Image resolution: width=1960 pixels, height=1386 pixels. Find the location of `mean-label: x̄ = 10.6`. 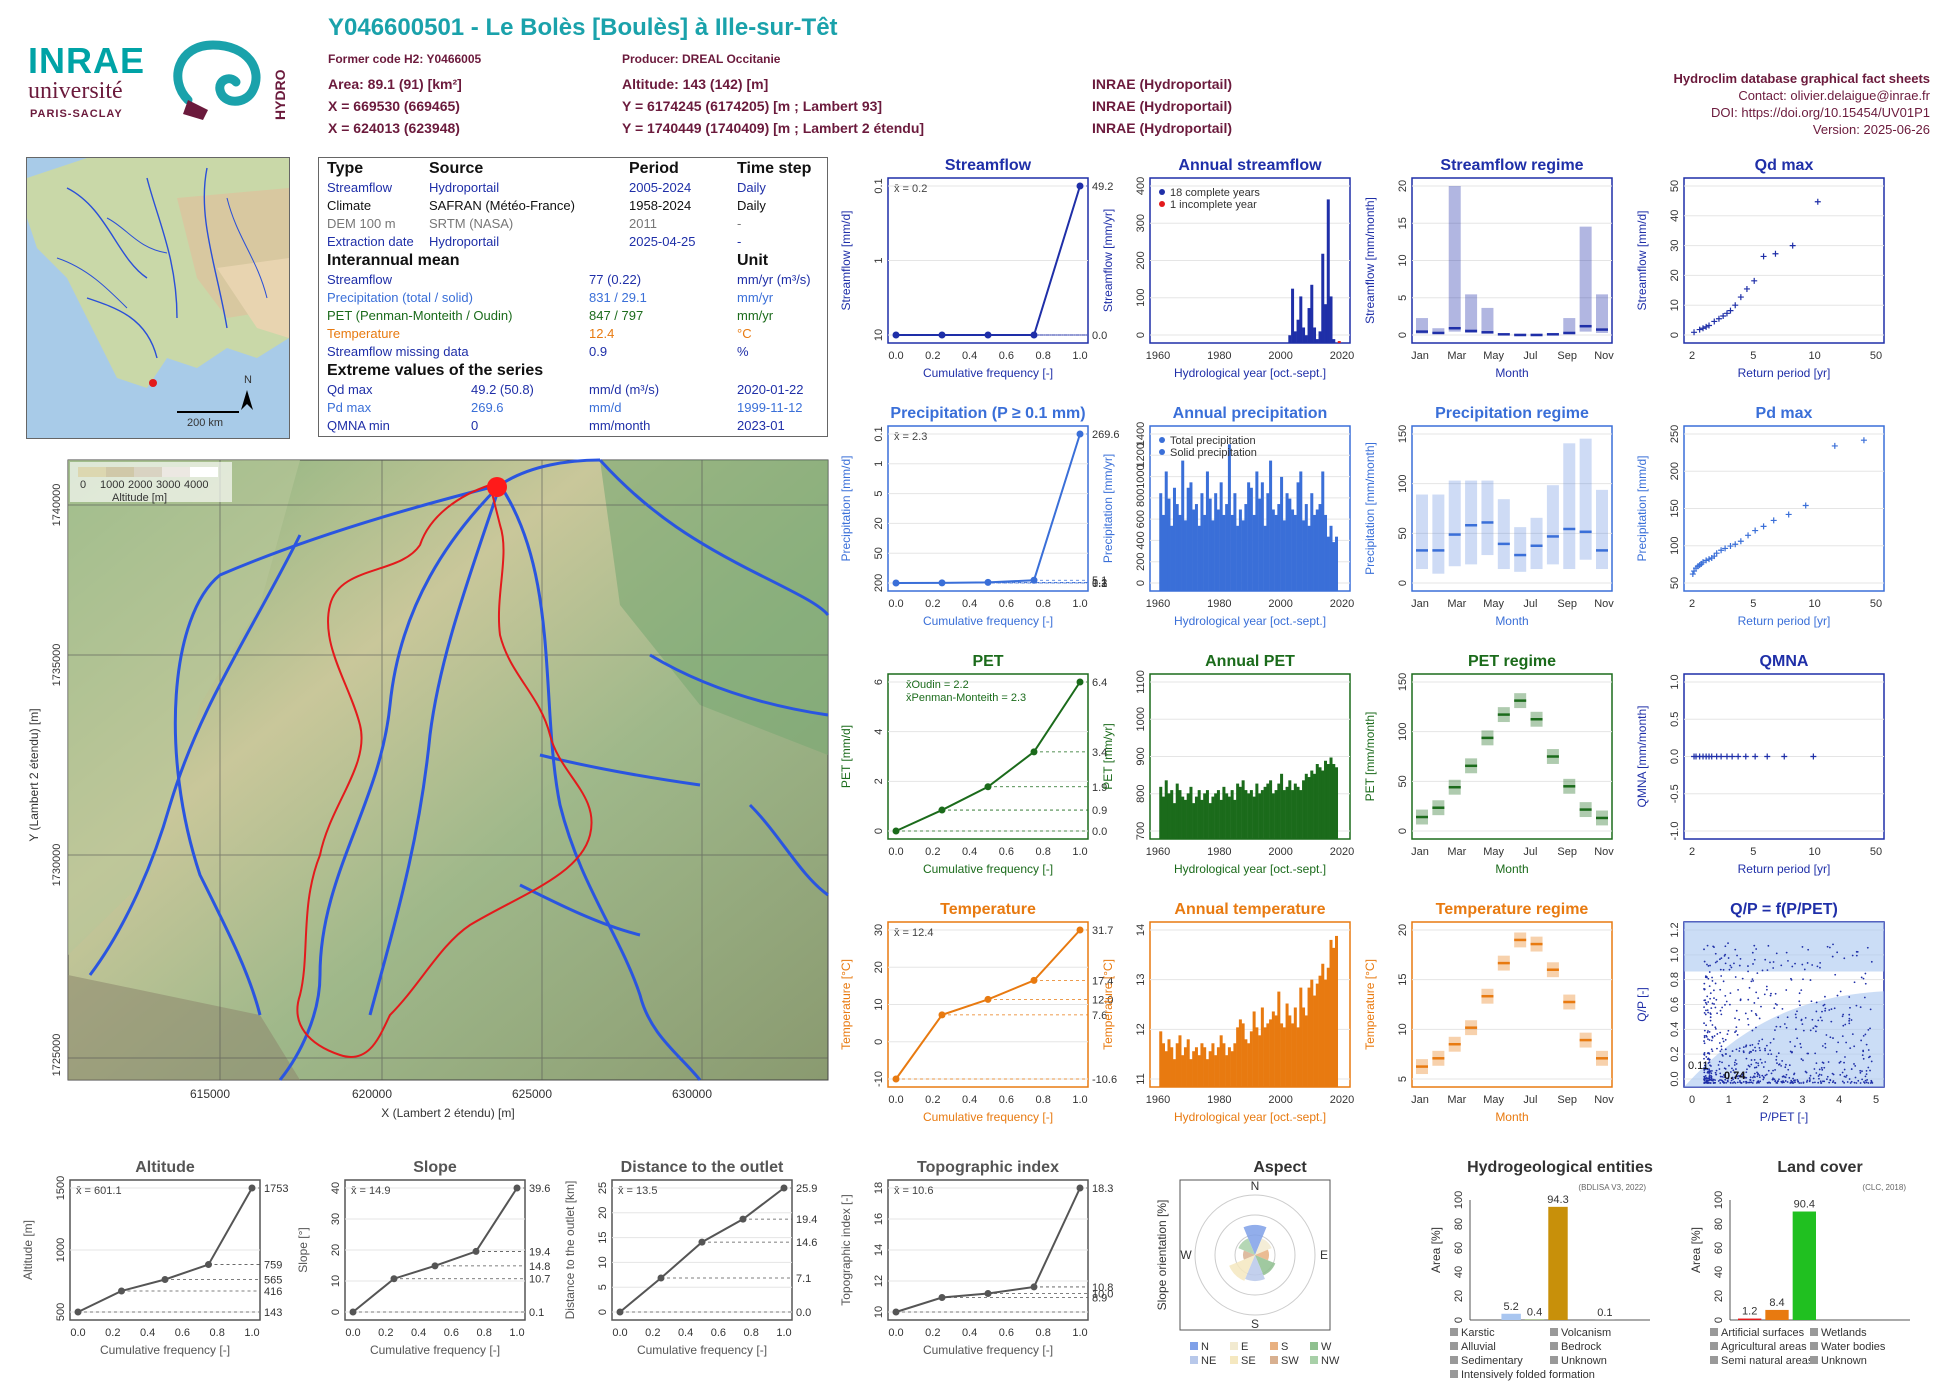

mean-label: x̄ = 10.6 is located at coordinates (913, 1191).